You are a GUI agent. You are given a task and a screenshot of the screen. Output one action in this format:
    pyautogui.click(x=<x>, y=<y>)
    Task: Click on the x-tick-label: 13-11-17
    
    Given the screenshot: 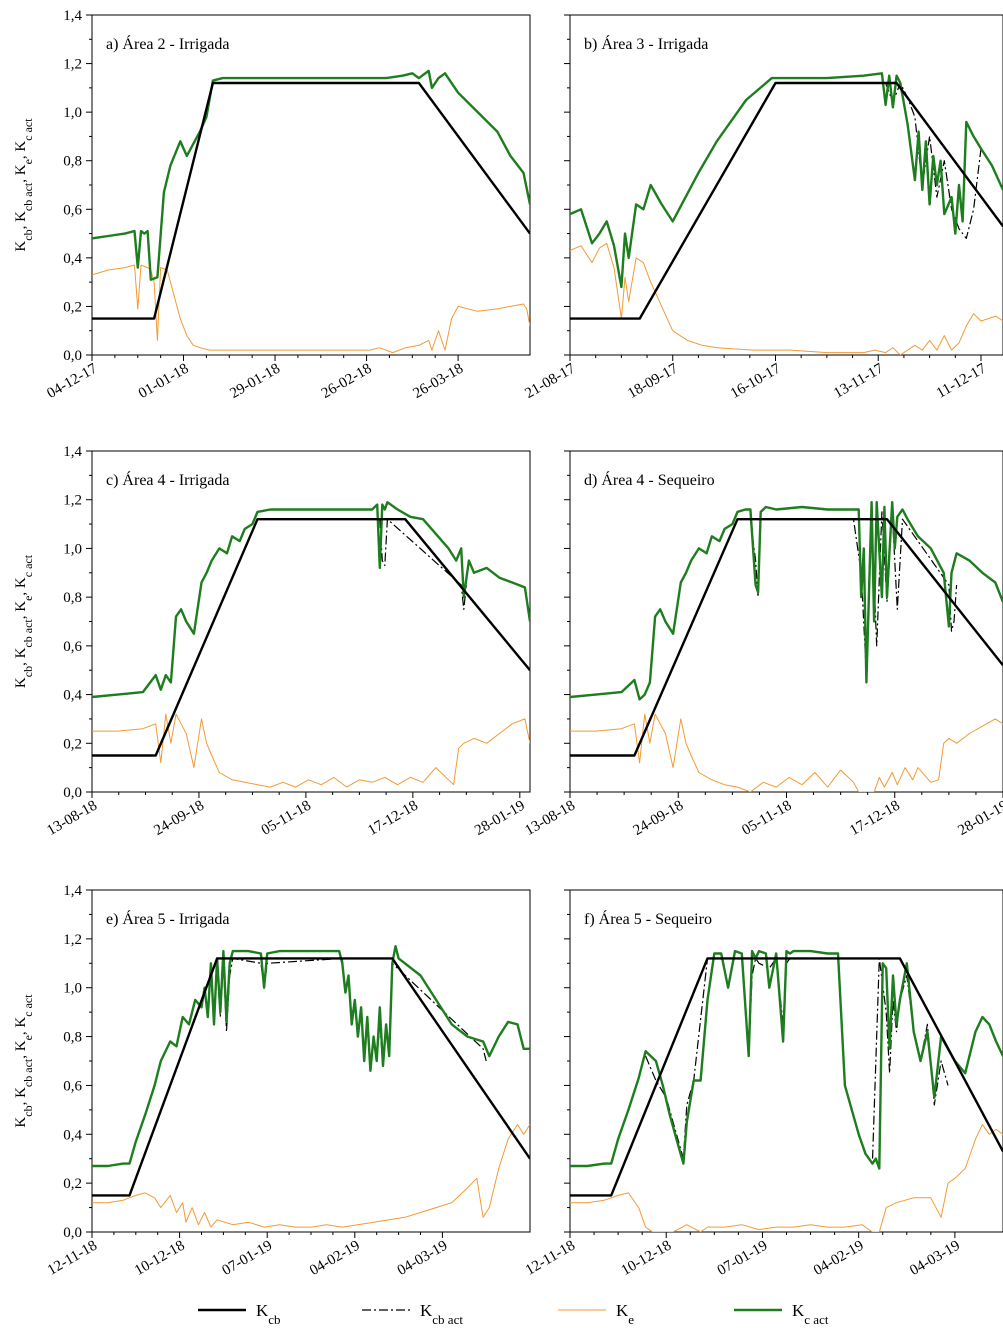 What is the action you would take?
    pyautogui.click(x=859, y=380)
    